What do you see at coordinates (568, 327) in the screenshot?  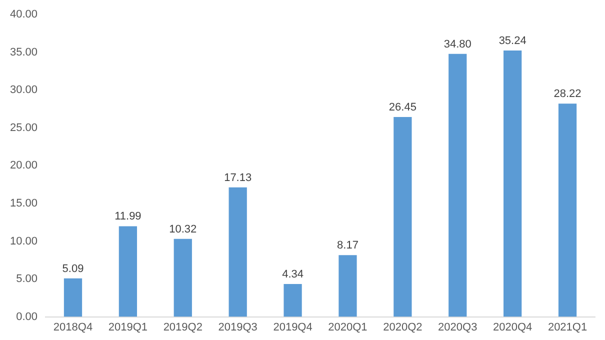 I see `x-tick-label: 2021Q1` at bounding box center [568, 327].